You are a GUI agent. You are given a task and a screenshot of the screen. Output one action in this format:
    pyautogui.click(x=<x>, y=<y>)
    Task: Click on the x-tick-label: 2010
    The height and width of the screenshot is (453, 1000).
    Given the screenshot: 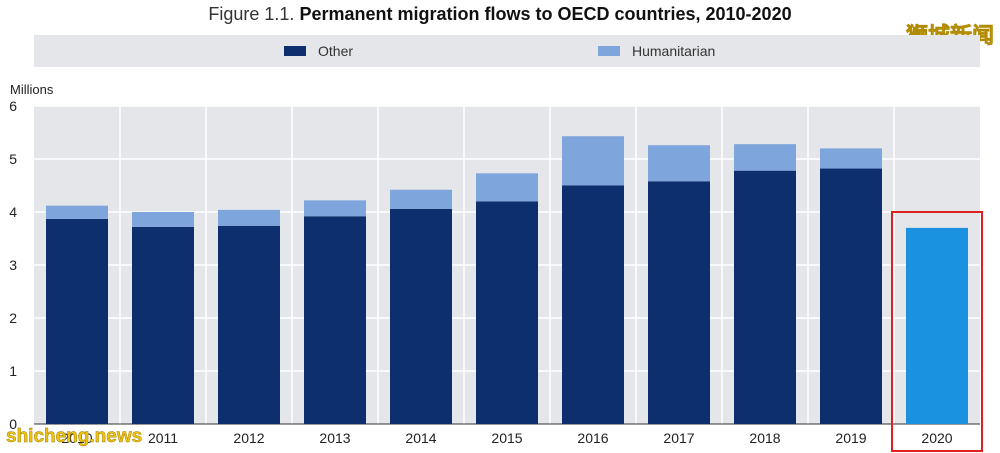 What is the action you would take?
    pyautogui.click(x=76, y=438)
    